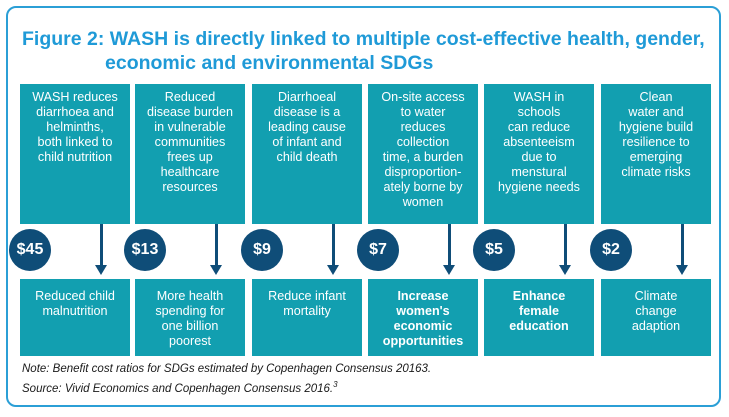  Describe the element at coordinates (423, 202) in the screenshot. I see `cause-text-line: women` at that location.